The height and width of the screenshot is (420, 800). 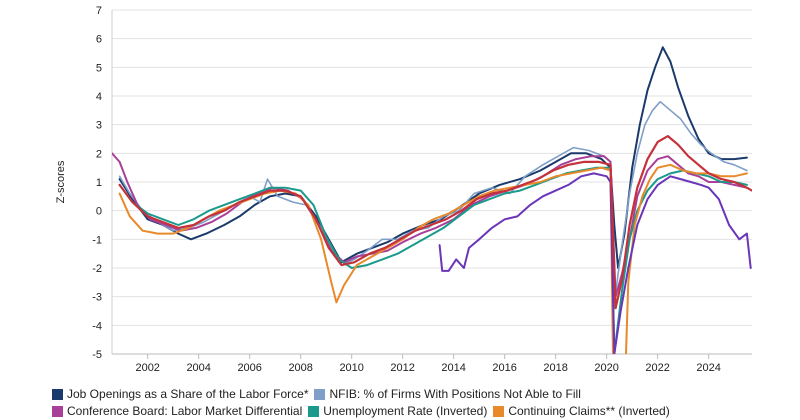 I want to click on y-tick-label: 1, so click(x=99, y=183).